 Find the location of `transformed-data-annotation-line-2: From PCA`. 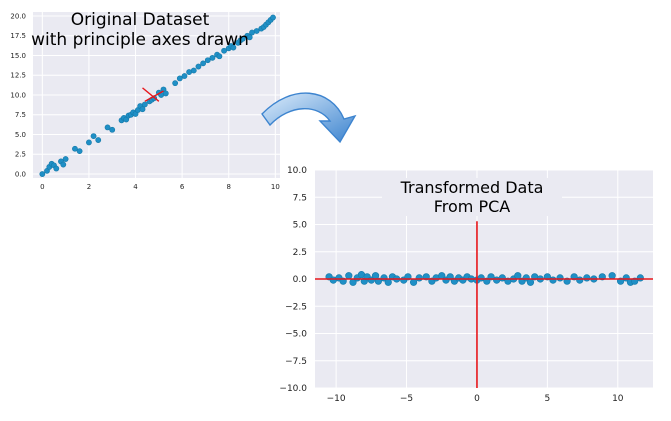

transformed-data-annotation-line-2: From PCA is located at coordinates (472, 207).